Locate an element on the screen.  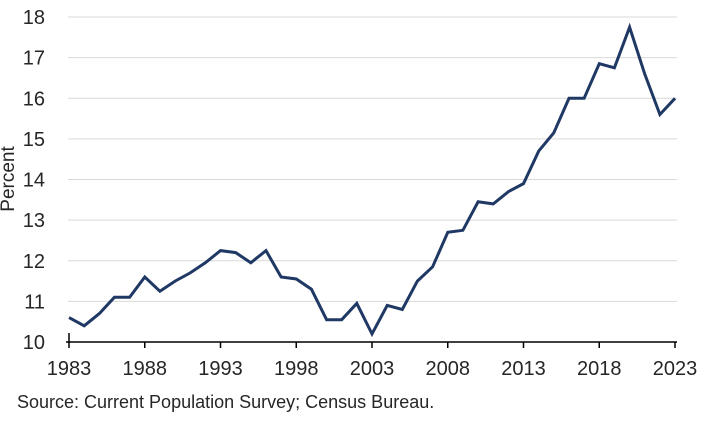
y-tick-label: 15 is located at coordinates (34, 140).